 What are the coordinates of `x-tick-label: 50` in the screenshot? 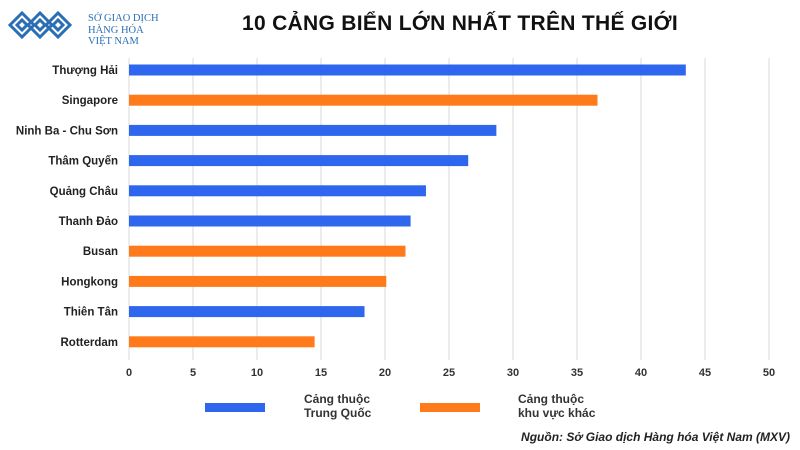 It's located at (769, 373).